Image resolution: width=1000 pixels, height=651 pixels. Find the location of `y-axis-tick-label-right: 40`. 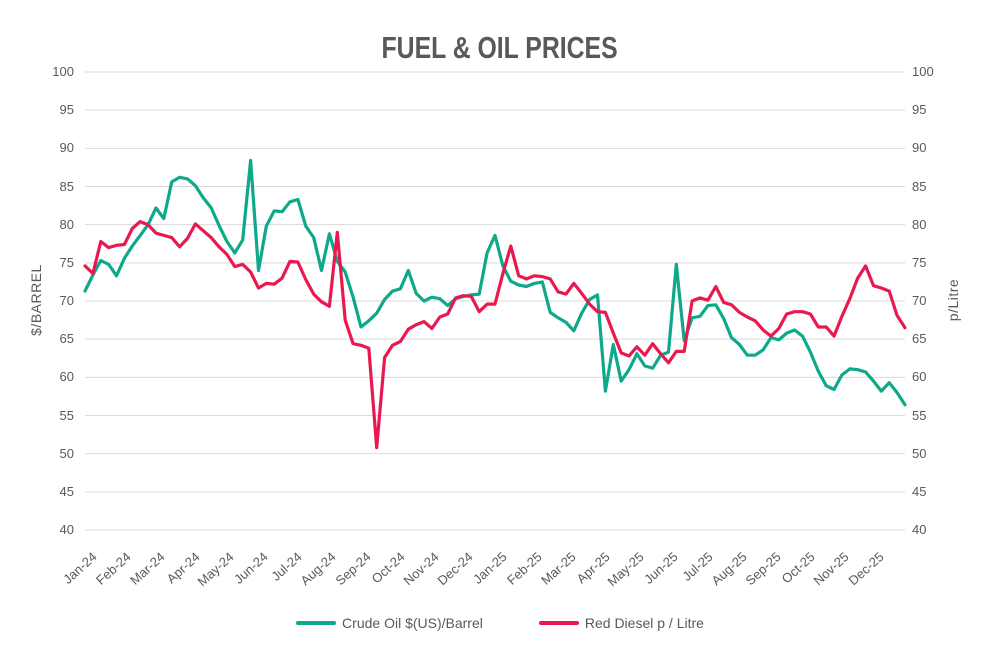

y-axis-tick-label-right: 40 is located at coordinates (919, 529).